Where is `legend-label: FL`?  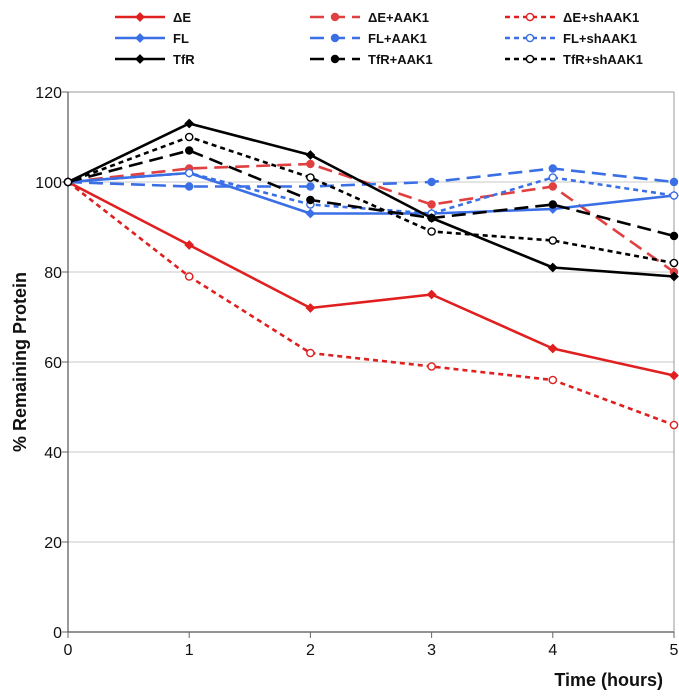 legend-label: FL is located at coordinates (181, 38).